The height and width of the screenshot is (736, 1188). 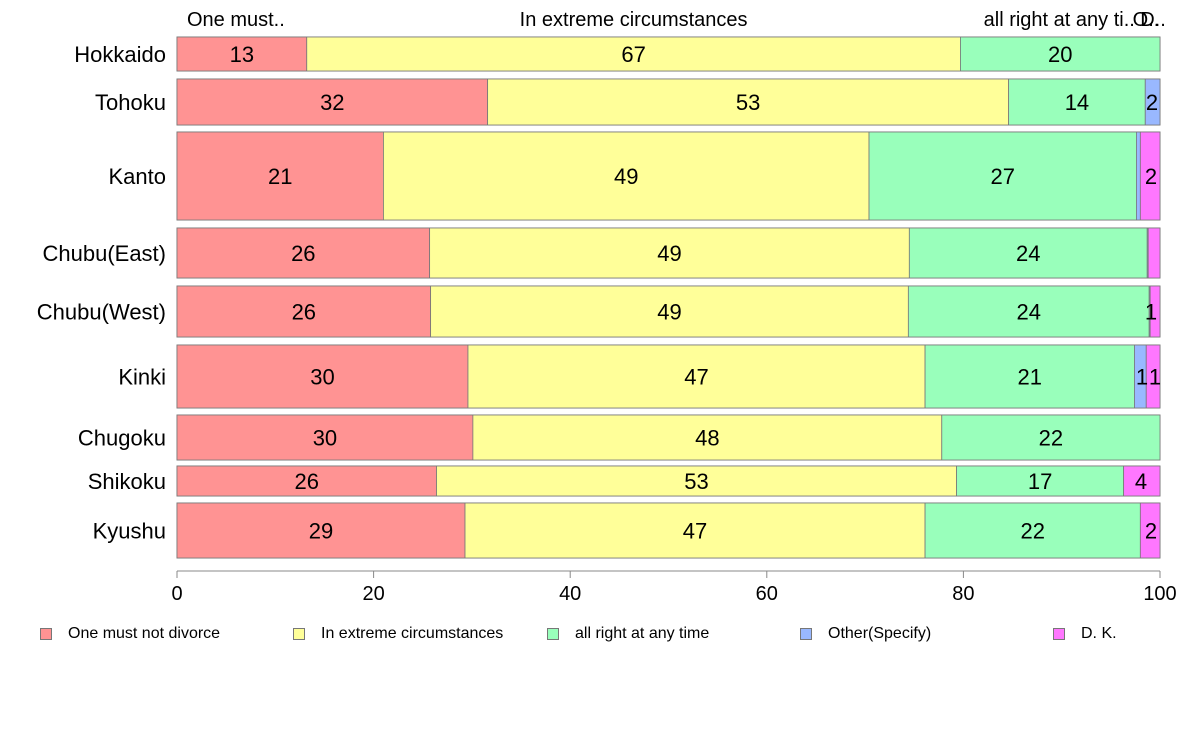 What do you see at coordinates (127, 481) in the screenshot?
I see `category-label: Shikoku` at bounding box center [127, 481].